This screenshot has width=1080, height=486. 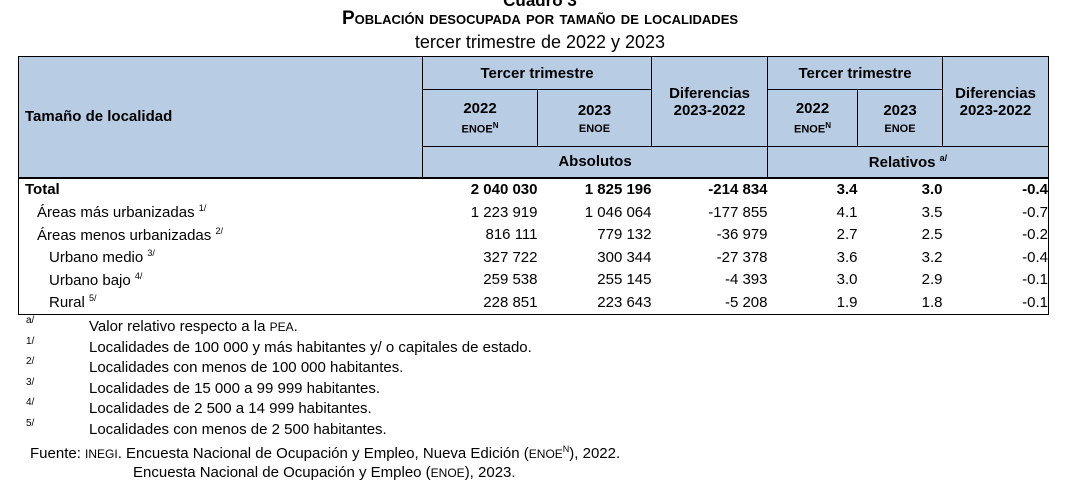 I want to click on cell-rel-2022: 1.9, so click(x=812, y=303).